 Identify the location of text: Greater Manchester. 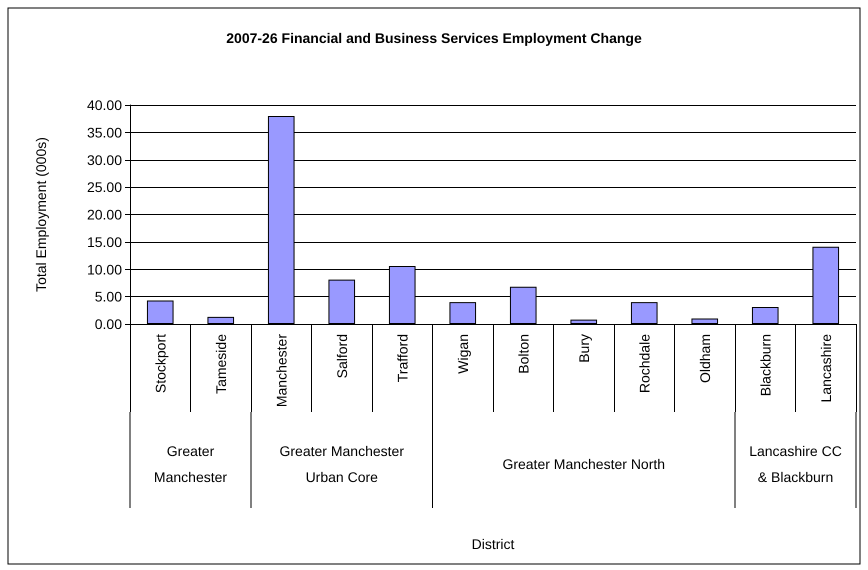
(191, 464).